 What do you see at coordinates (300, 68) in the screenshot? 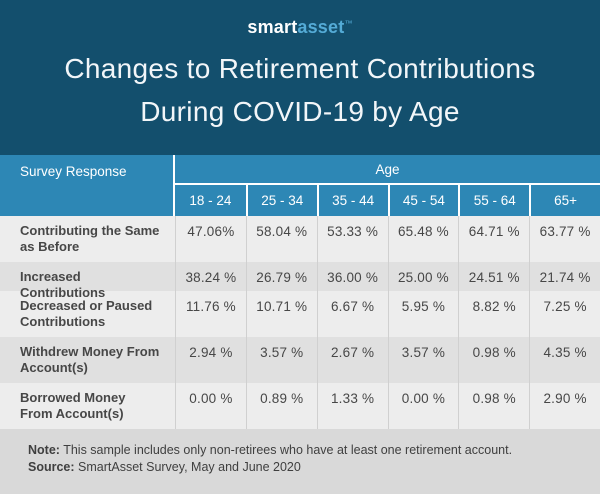
I see `page-title-line-1: Changes to Retirement Contributions` at bounding box center [300, 68].